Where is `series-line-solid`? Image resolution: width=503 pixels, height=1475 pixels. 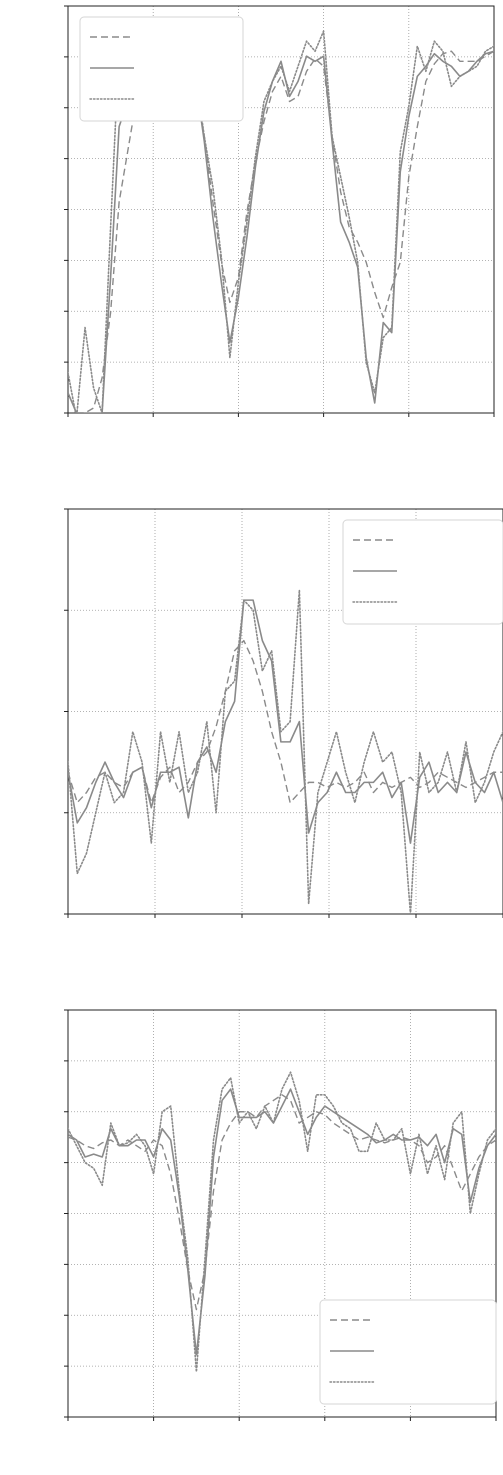 series-line-solid is located at coordinates (285, 721).